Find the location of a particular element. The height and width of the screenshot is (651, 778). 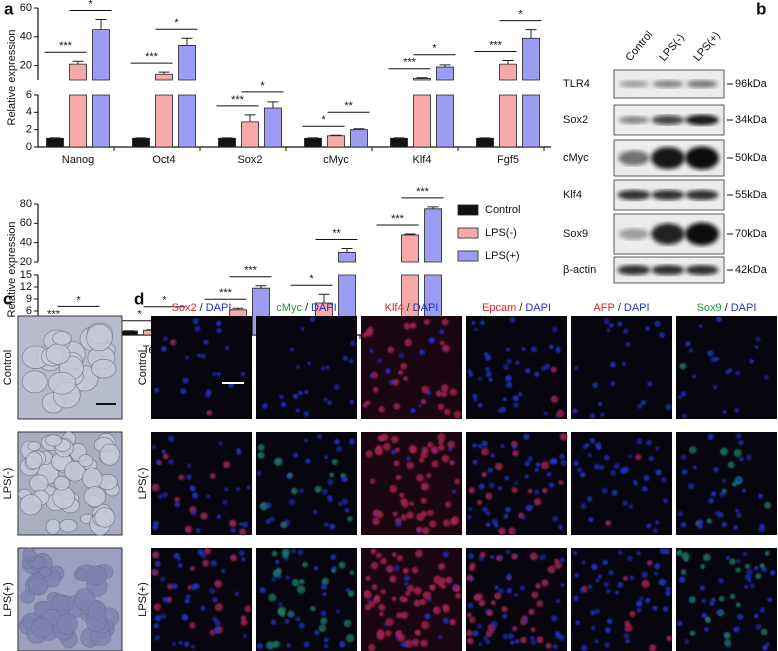

blot-protein: Klf4 is located at coordinates (572, 195).